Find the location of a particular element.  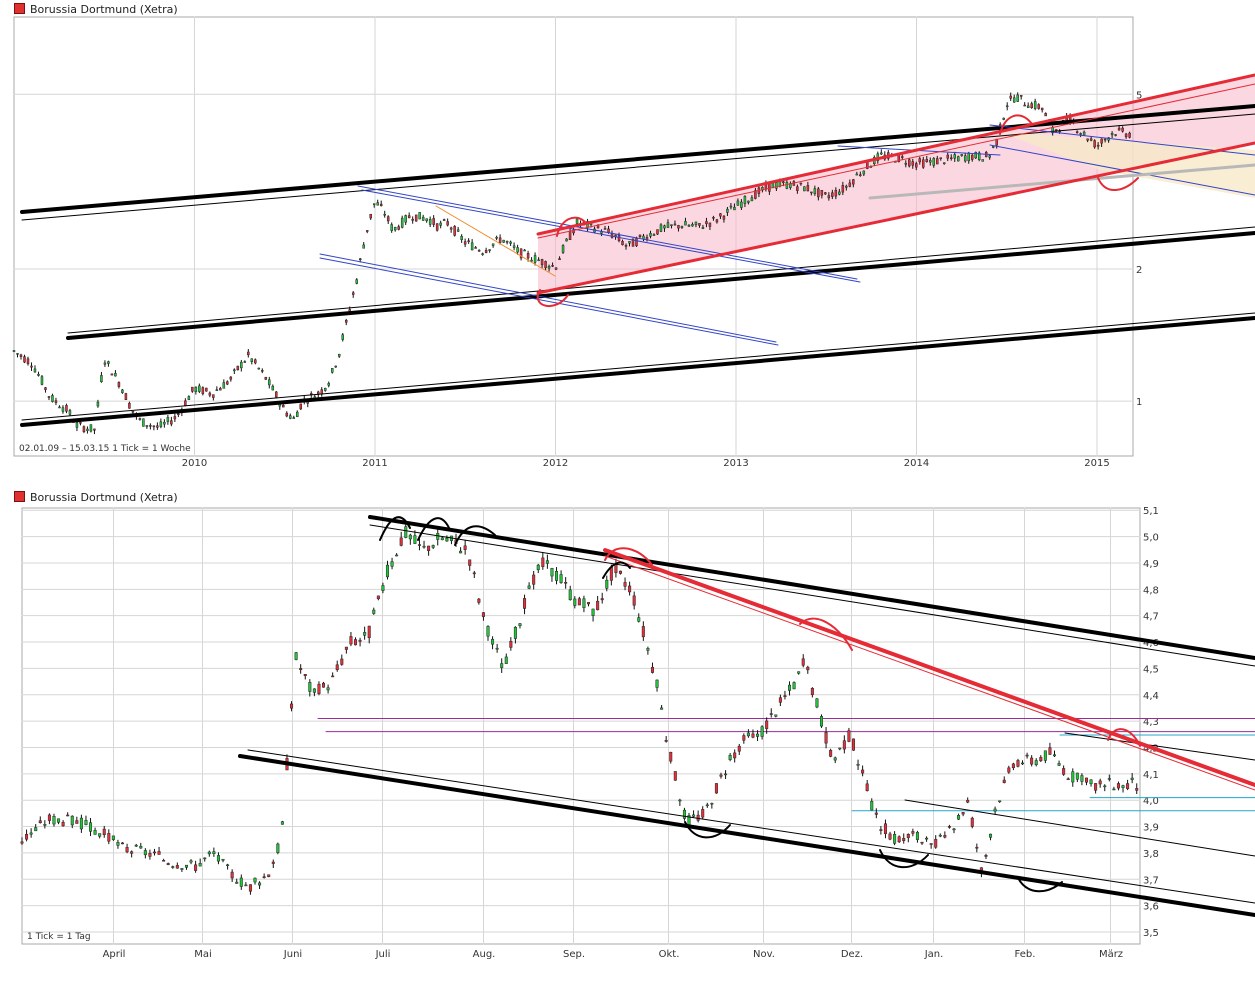

daily-y-tick-label: 5,1 is located at coordinates (1151, 511).